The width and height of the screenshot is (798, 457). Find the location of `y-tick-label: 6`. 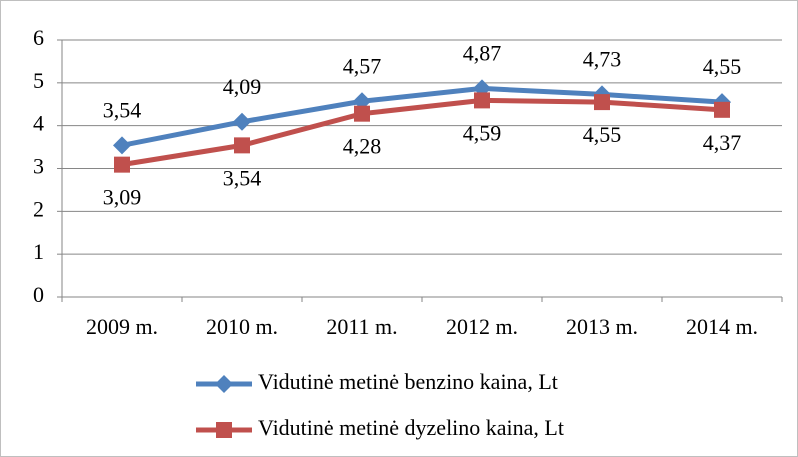

y-tick-label: 6 is located at coordinates (38, 37).